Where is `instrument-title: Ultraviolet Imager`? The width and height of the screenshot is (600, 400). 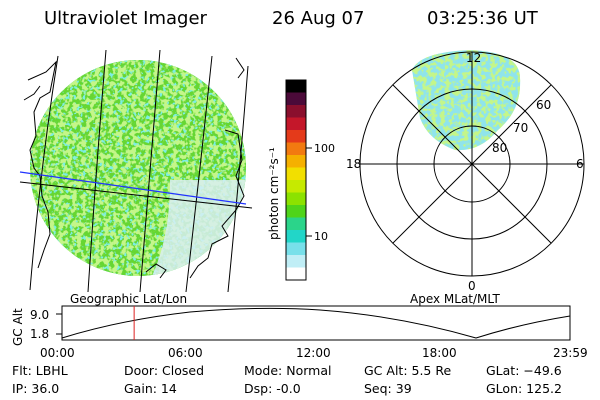
instrument-title: Ultraviolet Imager is located at coordinates (125, 18).